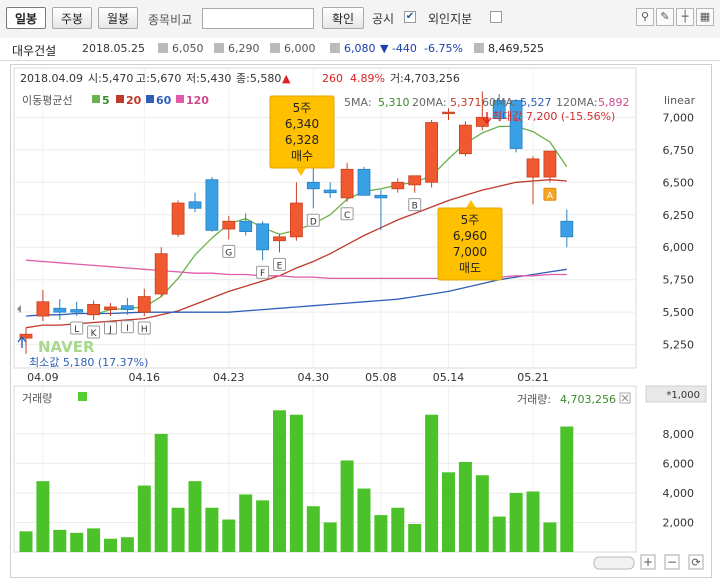 The width and height of the screenshot is (720, 580). Describe the element at coordinates (665, 17) in the screenshot. I see `pen-icon: ✎` at that location.